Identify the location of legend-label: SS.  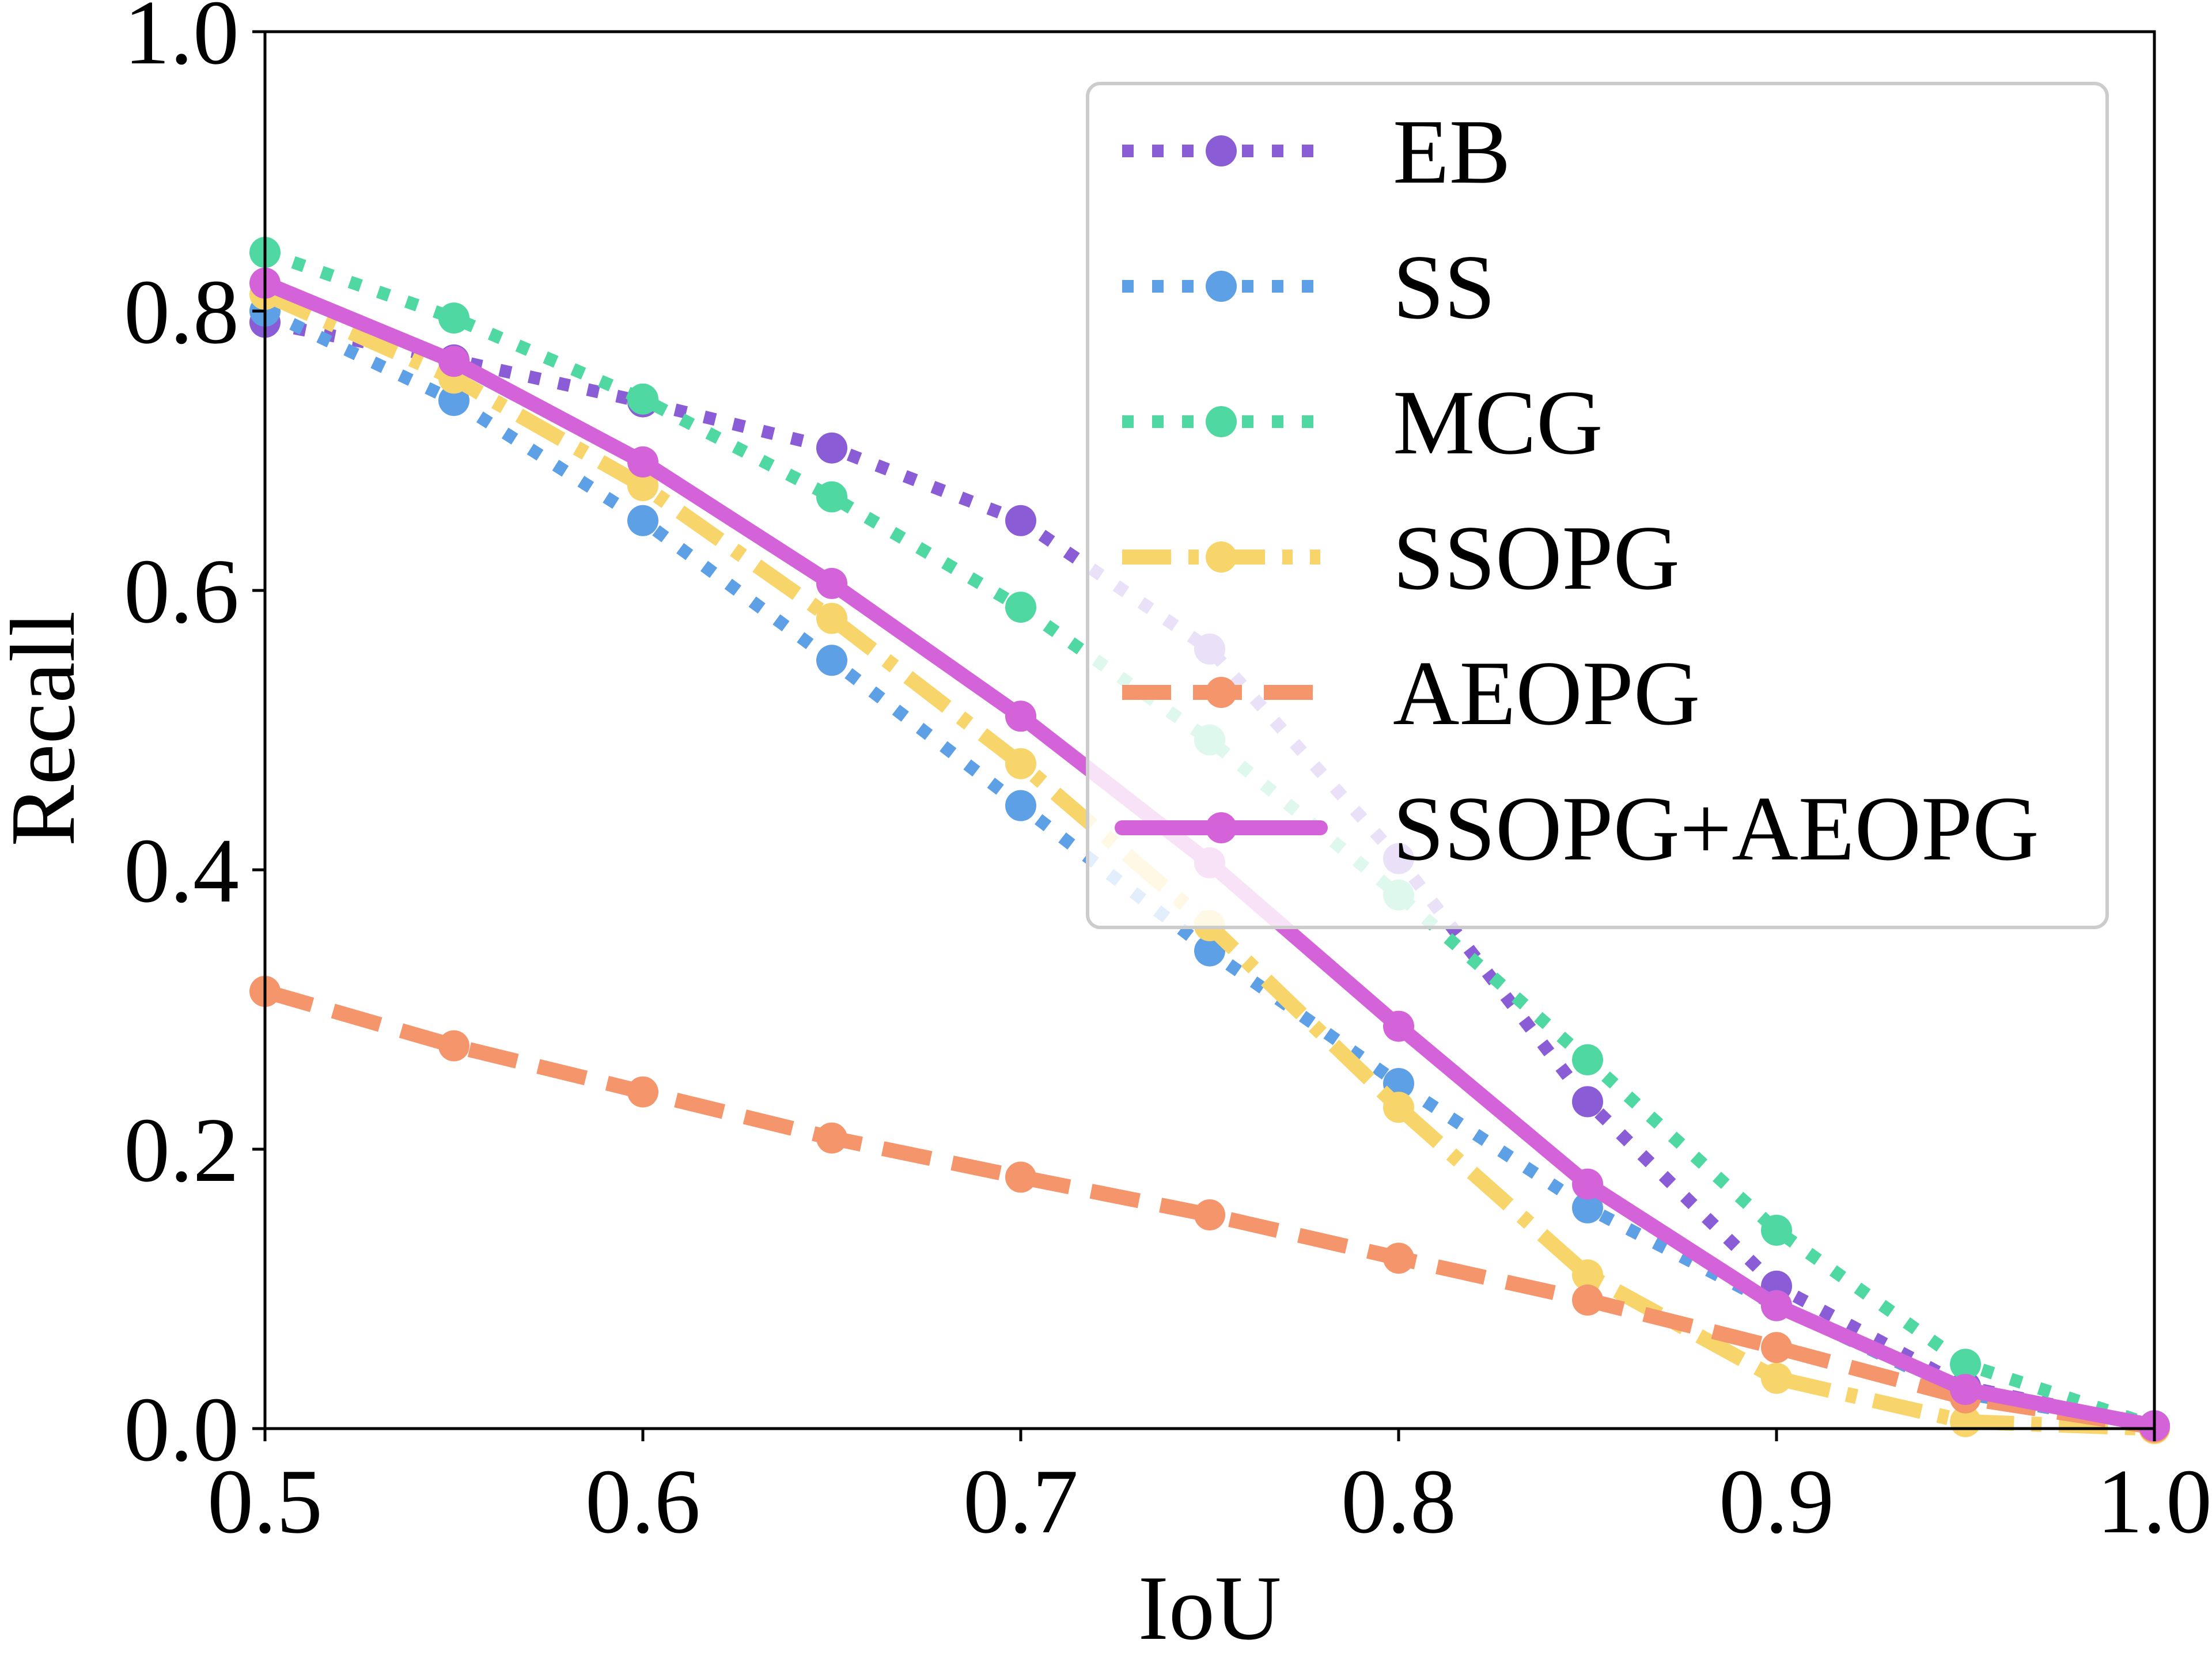
(1444, 287).